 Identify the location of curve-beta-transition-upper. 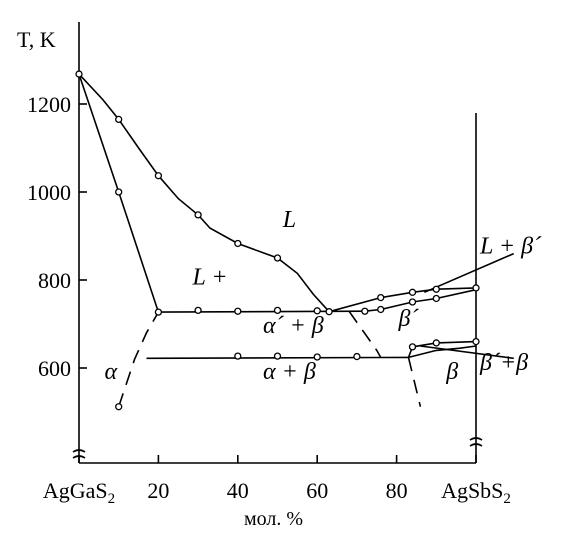
(442, 349).